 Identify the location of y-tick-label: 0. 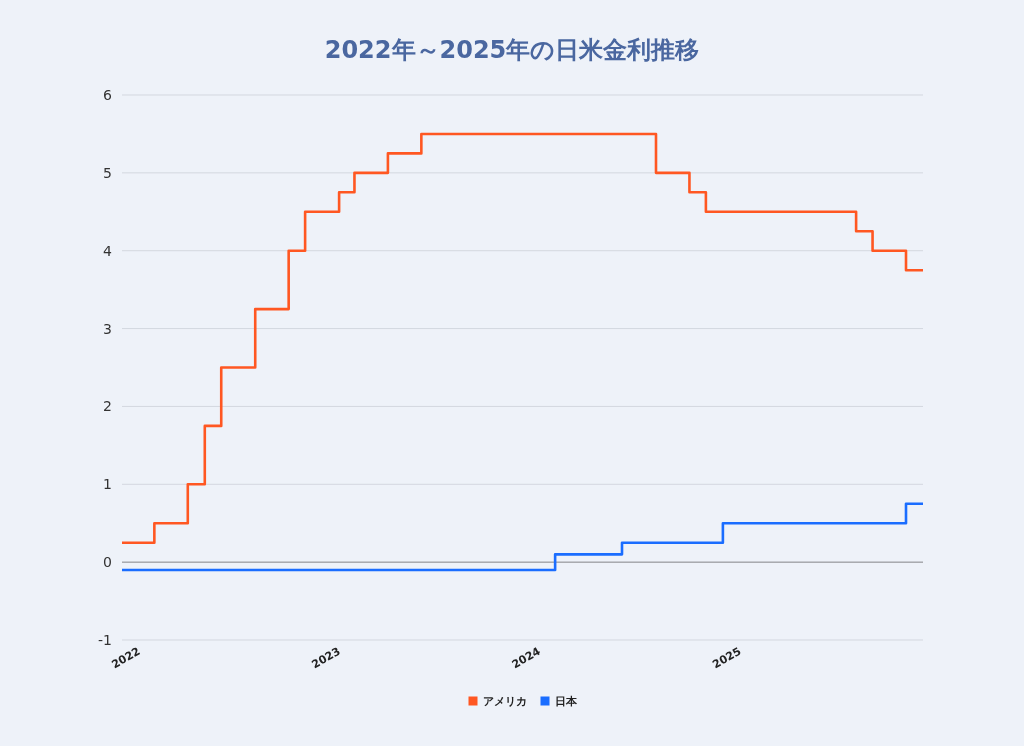
(107, 562).